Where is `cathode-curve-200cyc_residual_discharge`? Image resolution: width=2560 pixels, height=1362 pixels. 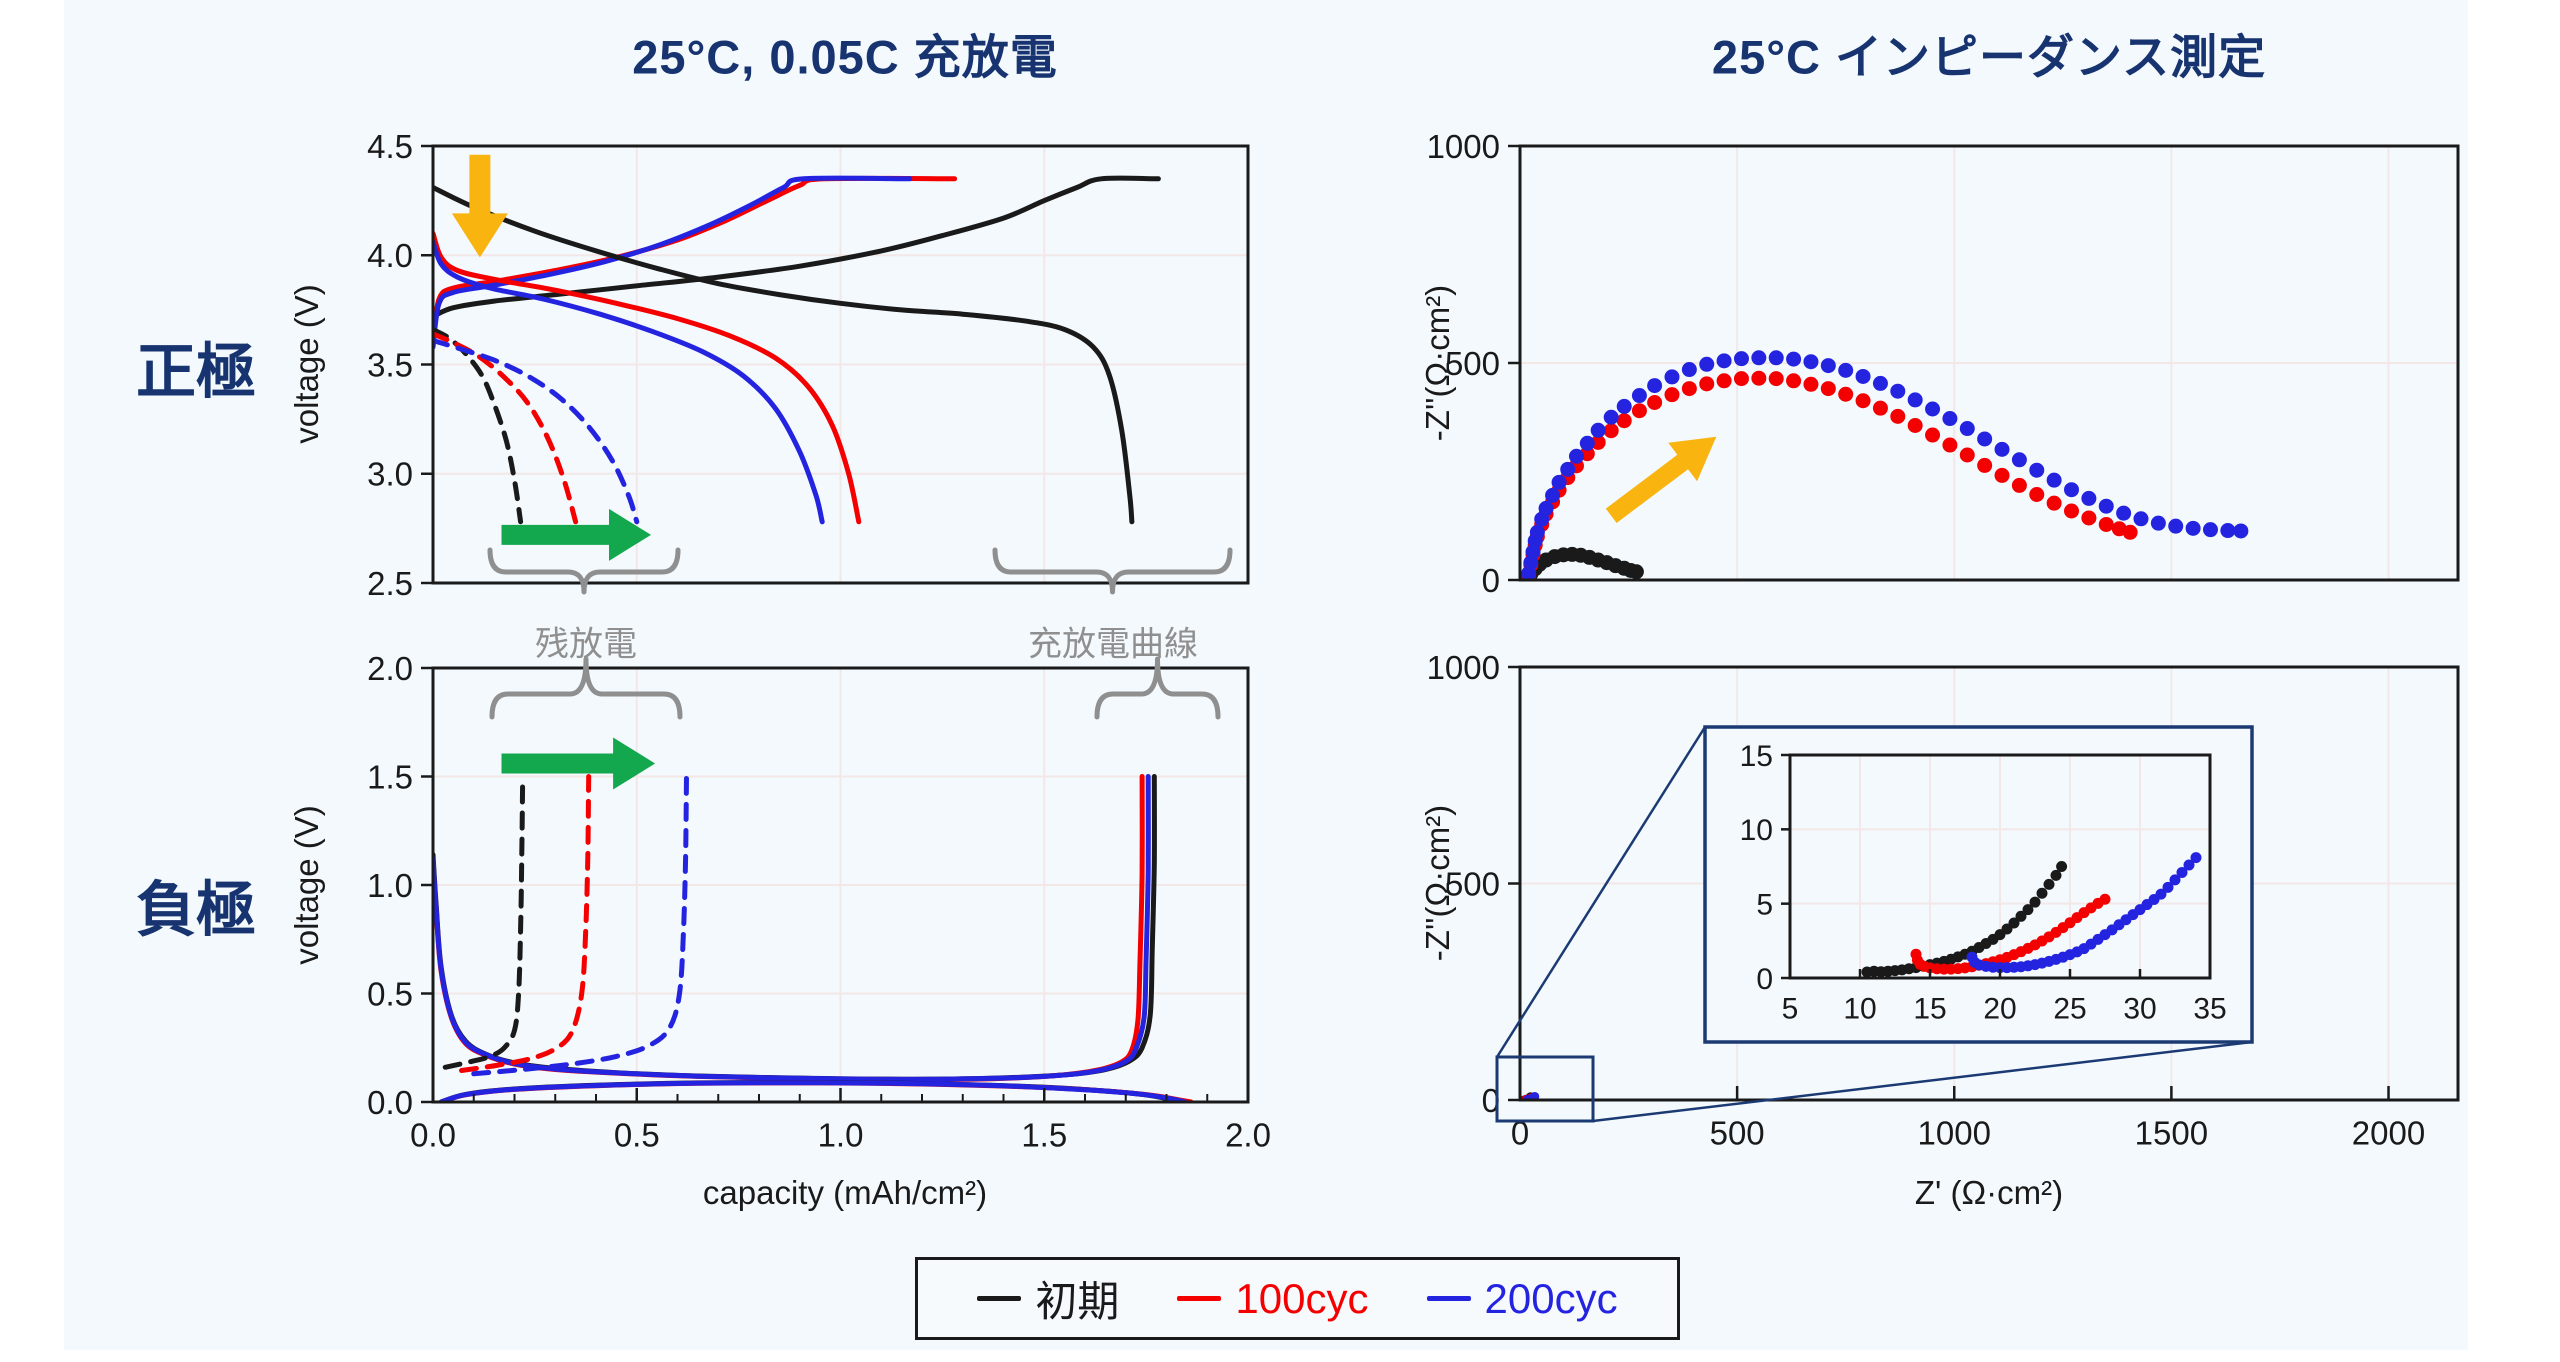 cathode-curve-200cyc_residual_discharge is located at coordinates (536, 431).